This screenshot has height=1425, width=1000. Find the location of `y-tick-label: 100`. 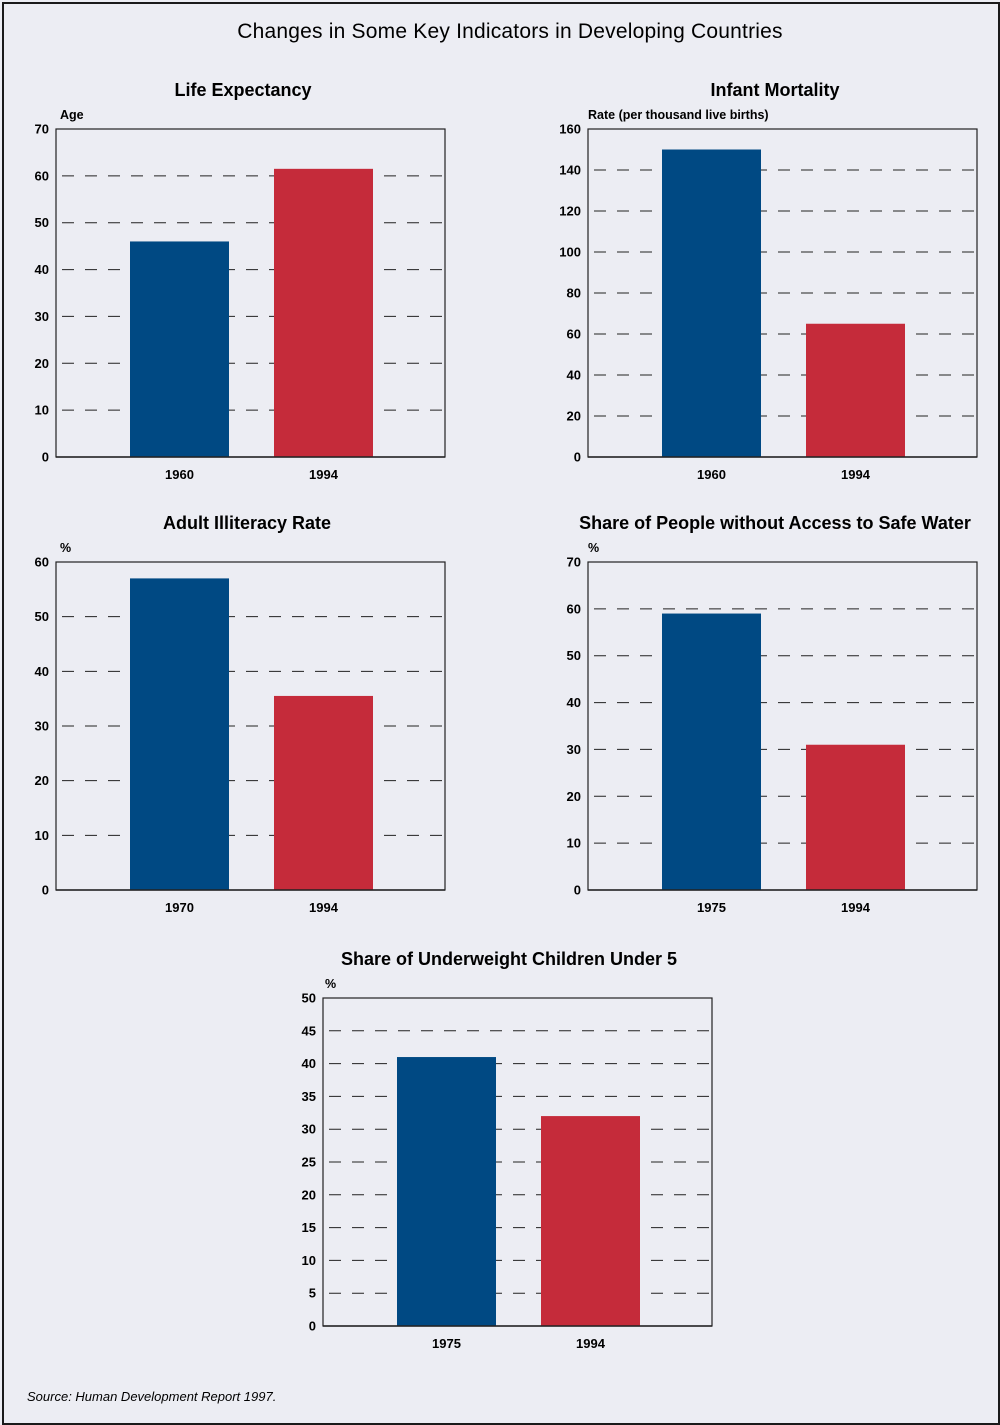

y-tick-label: 100 is located at coordinates (570, 252).